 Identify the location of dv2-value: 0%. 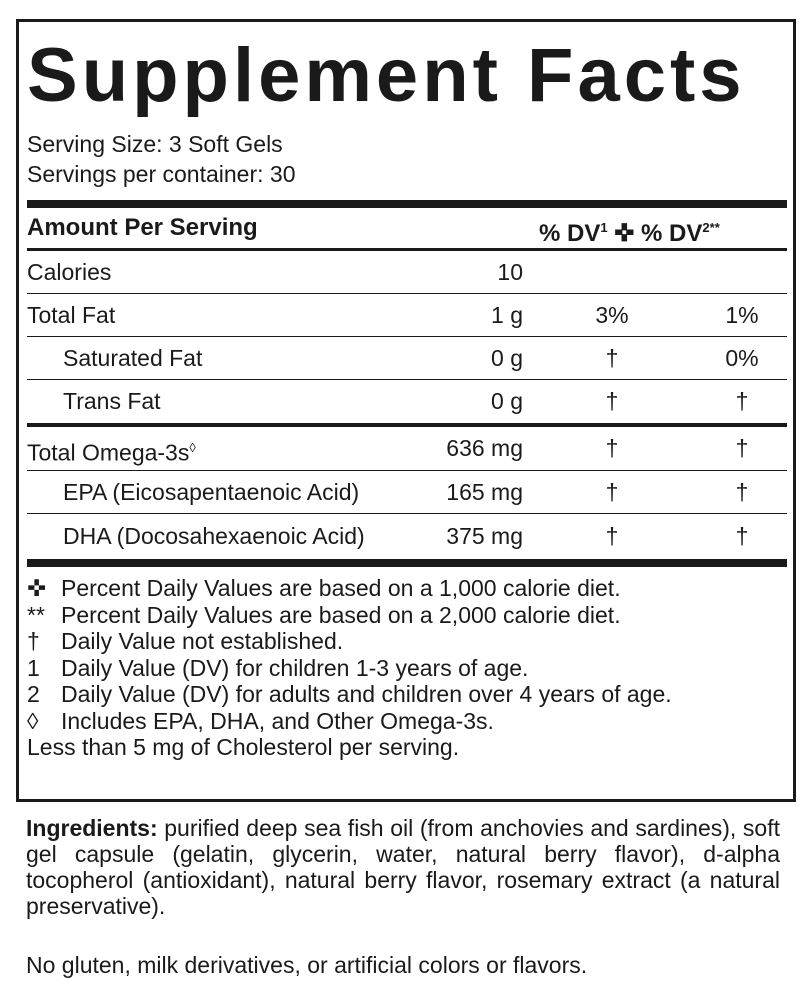
(742, 358).